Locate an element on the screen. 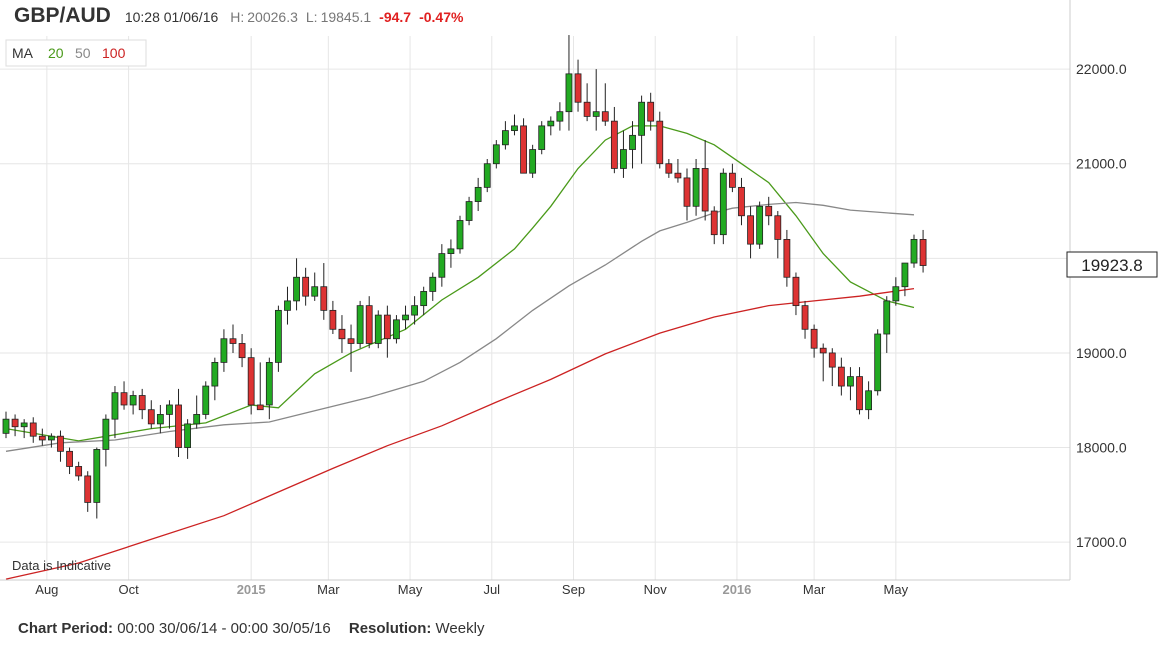  y-tick-label: 19000.0 is located at coordinates (1101, 353).